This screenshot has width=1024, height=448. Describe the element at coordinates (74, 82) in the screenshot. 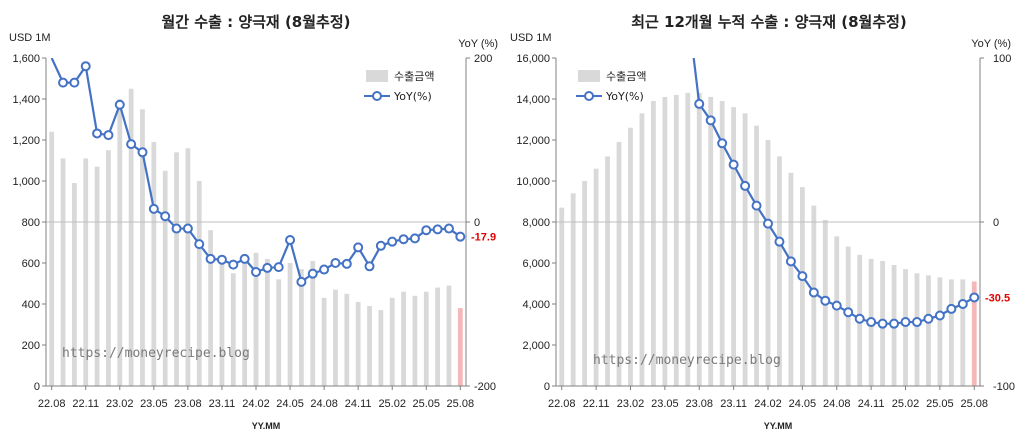

I see `yoy-point-22.10` at that location.